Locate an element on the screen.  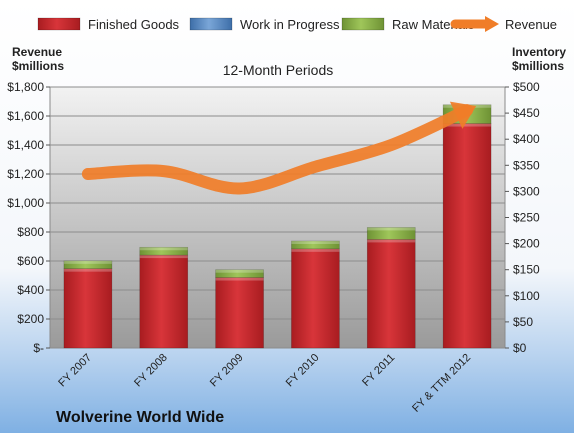
right-tick-label: $350 is located at coordinates (526, 165).